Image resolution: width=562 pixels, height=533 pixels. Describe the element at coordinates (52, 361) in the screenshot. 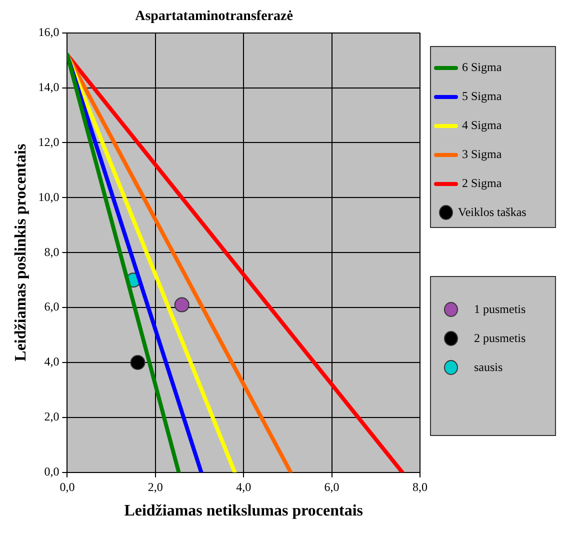

I see `y-tick-label: 4,0` at that location.